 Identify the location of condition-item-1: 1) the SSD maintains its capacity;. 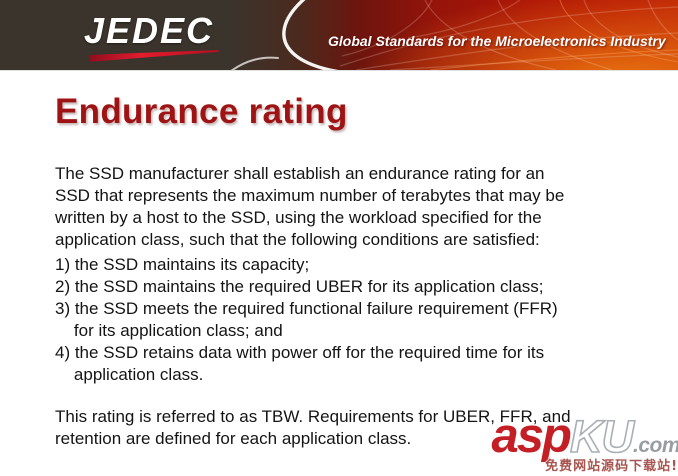
(182, 264).